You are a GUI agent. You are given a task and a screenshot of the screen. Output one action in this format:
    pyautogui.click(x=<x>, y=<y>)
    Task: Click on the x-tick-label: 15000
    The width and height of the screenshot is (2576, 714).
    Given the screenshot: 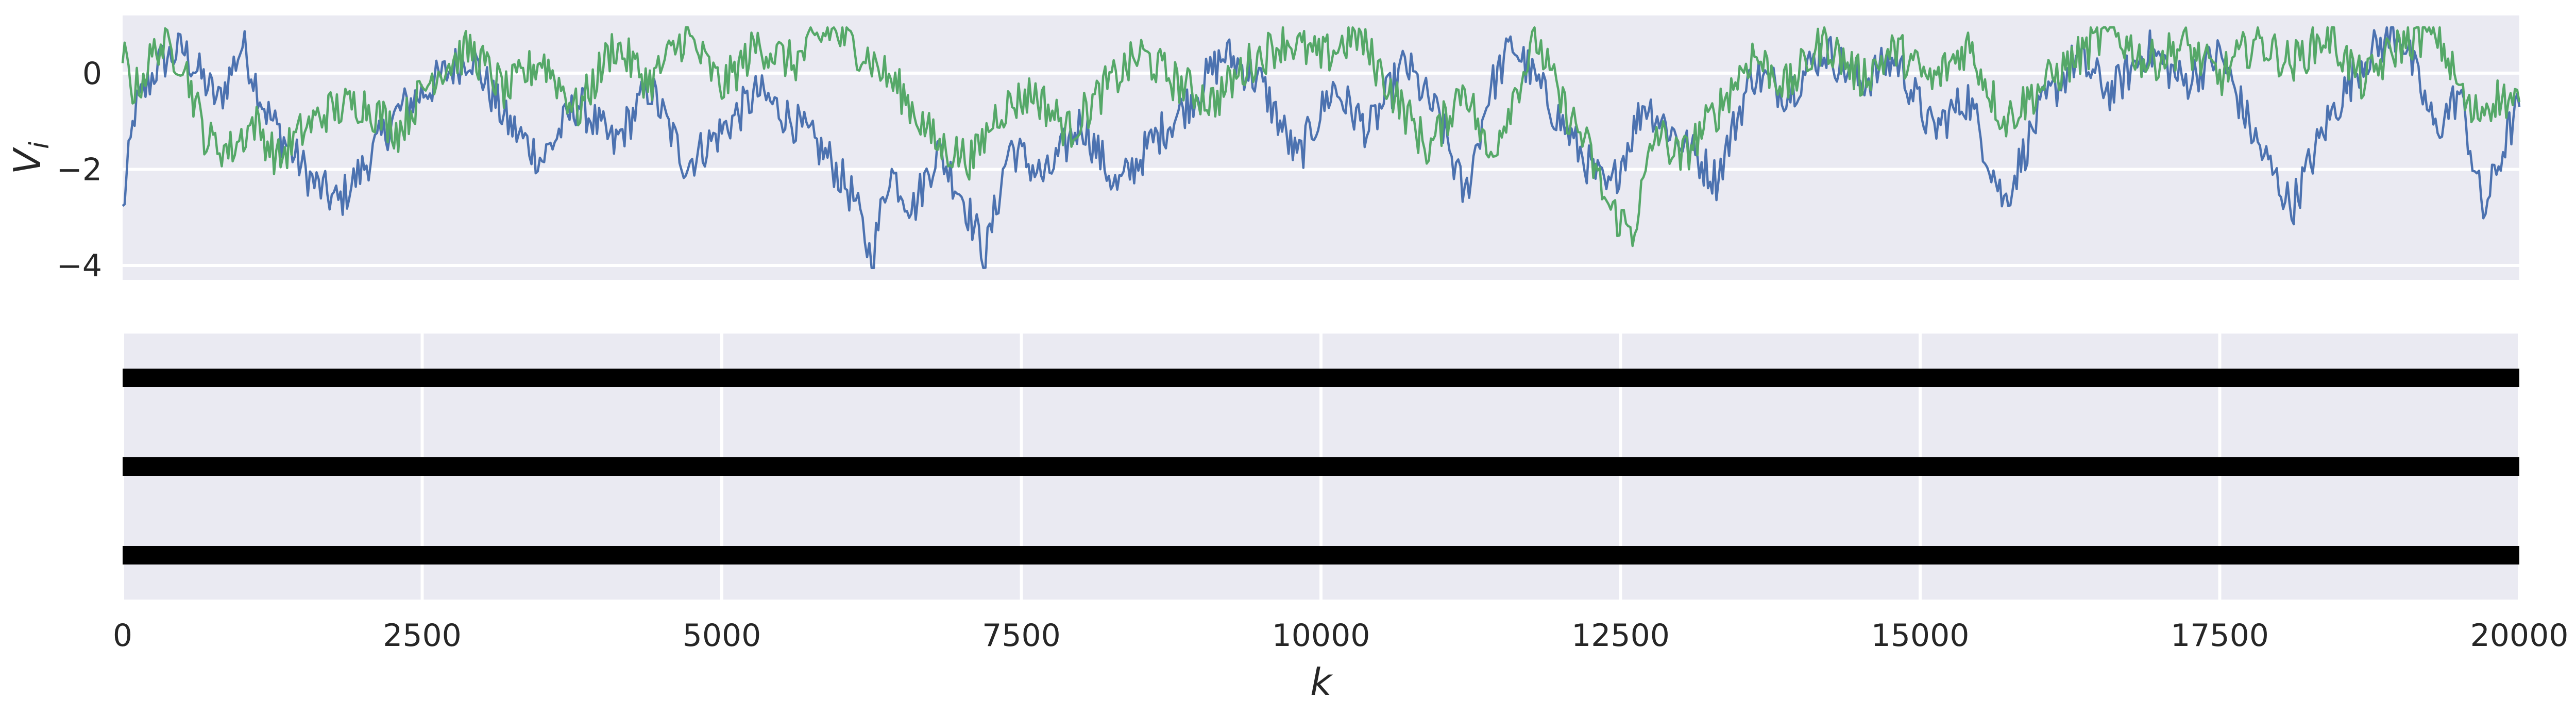 What is the action you would take?
    pyautogui.click(x=1920, y=636)
    